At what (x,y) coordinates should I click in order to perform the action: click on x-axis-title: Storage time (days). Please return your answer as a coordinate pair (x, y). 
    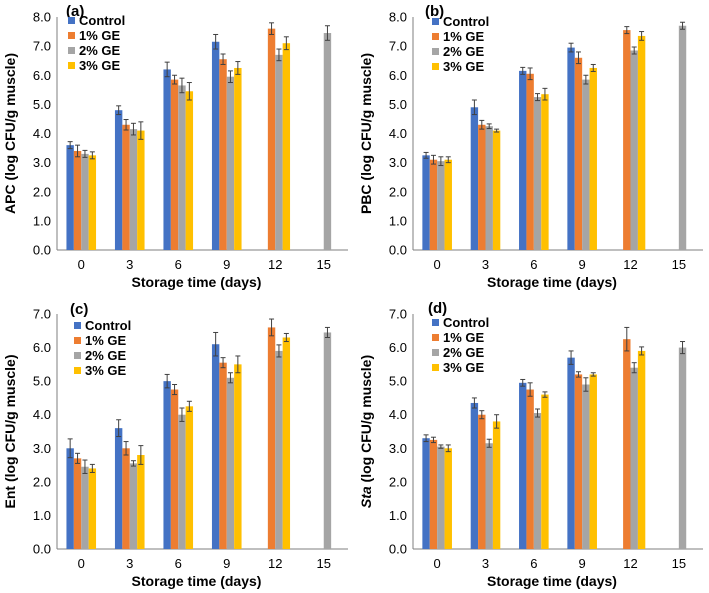
    Looking at the image, I should click on (197, 282).